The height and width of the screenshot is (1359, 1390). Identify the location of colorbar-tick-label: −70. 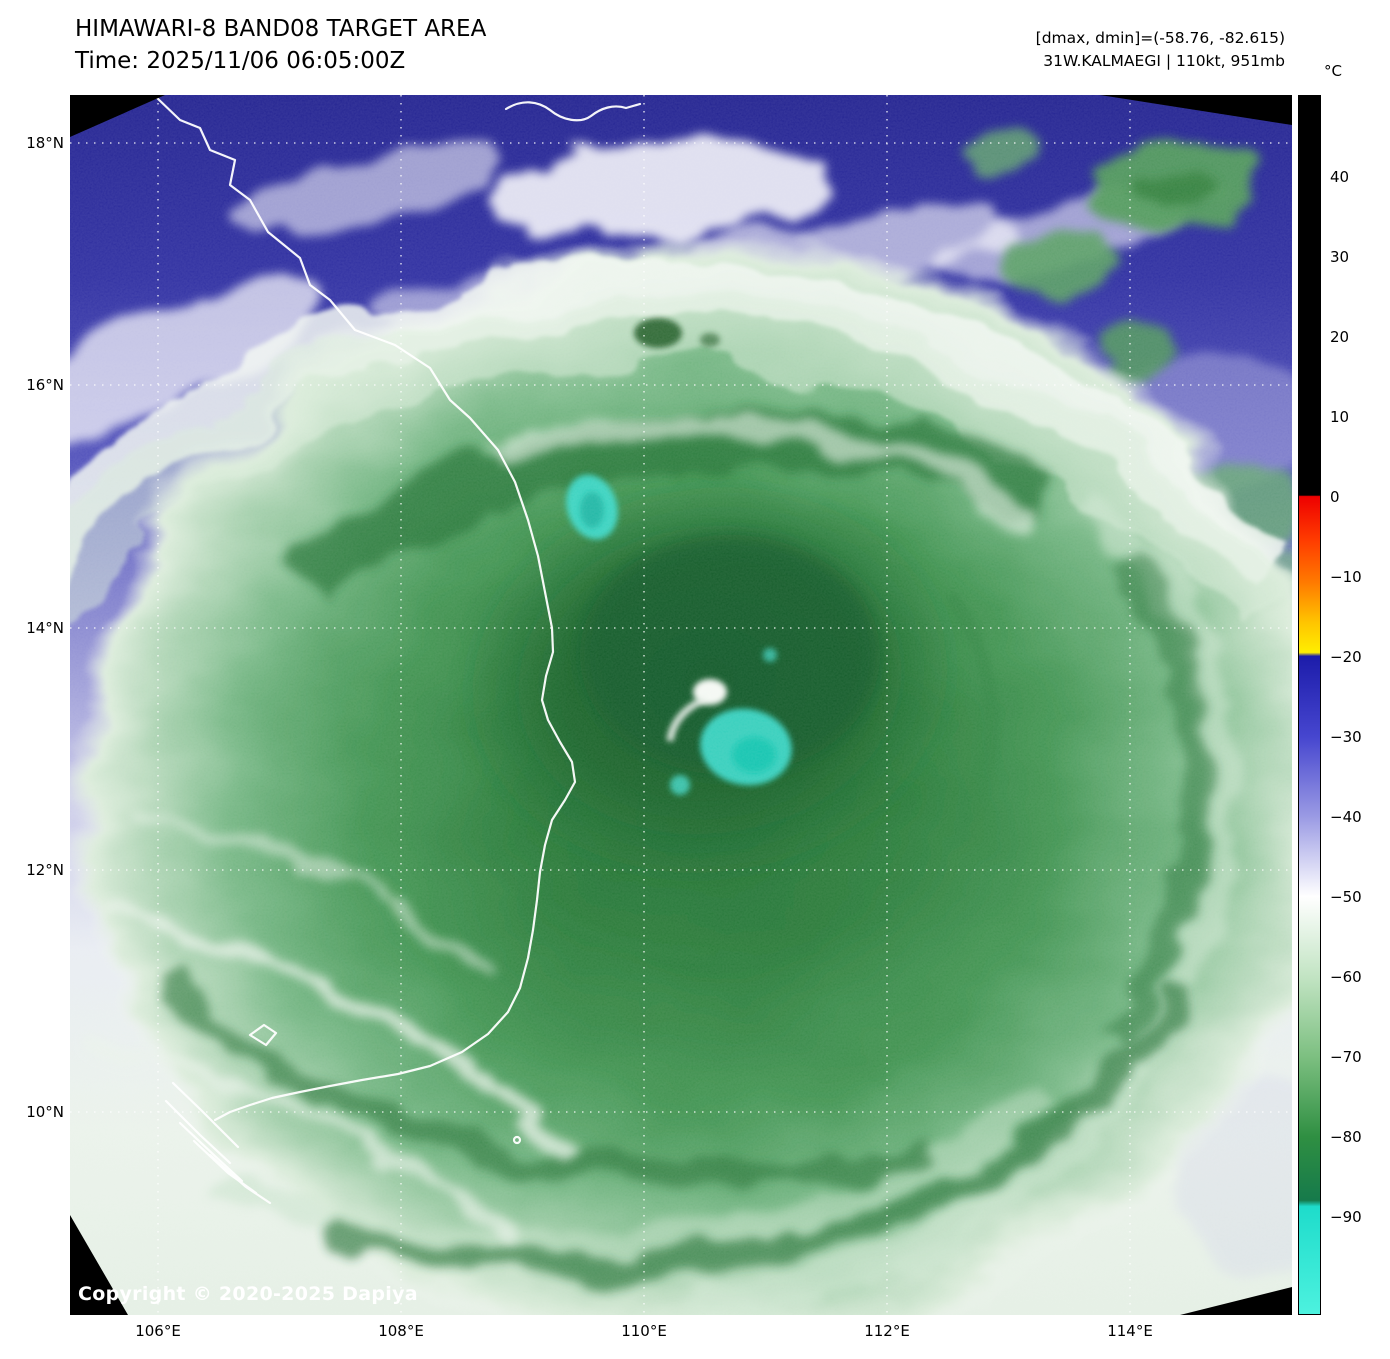
(1346, 1057).